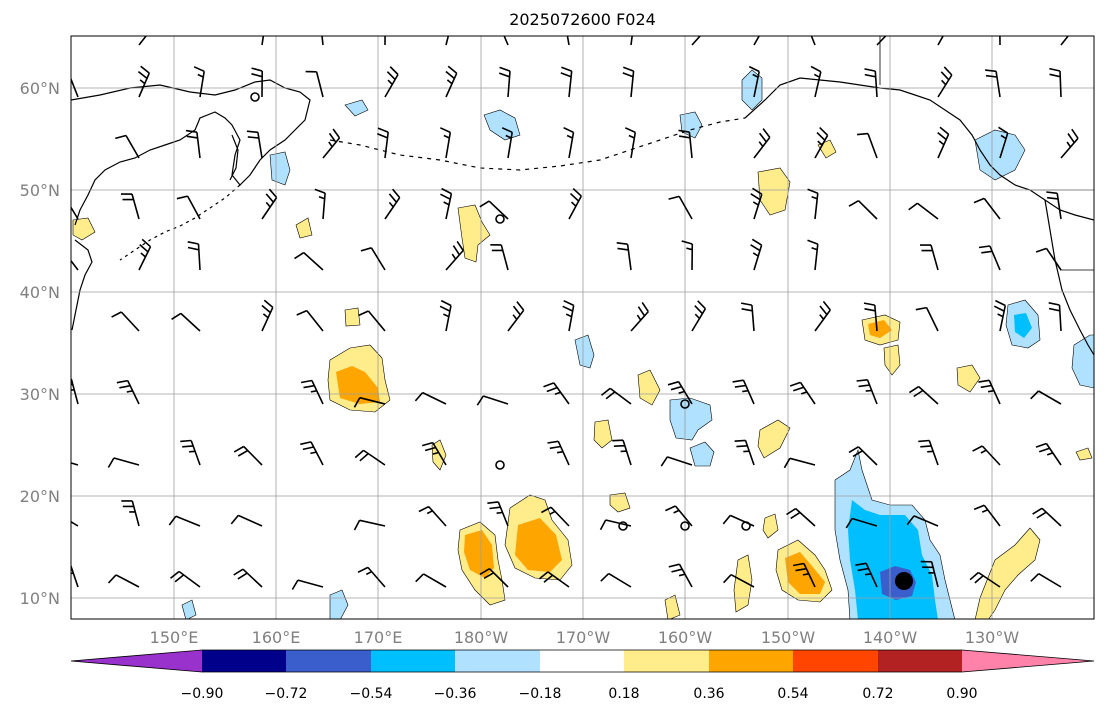 The image size is (1105, 712). What do you see at coordinates (371, 694) in the screenshot?
I see `colorbar-tick-label: −0.54` at bounding box center [371, 694].